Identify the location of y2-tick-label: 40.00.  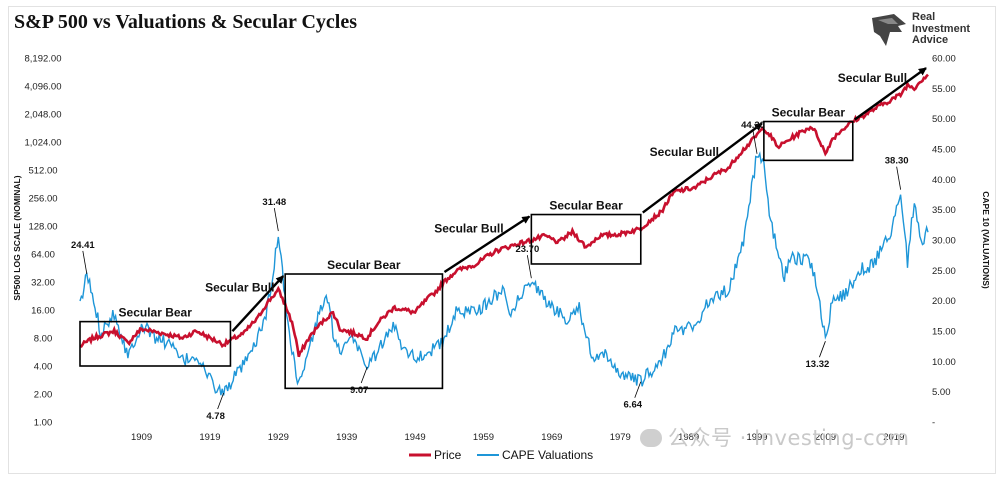
(944, 180).